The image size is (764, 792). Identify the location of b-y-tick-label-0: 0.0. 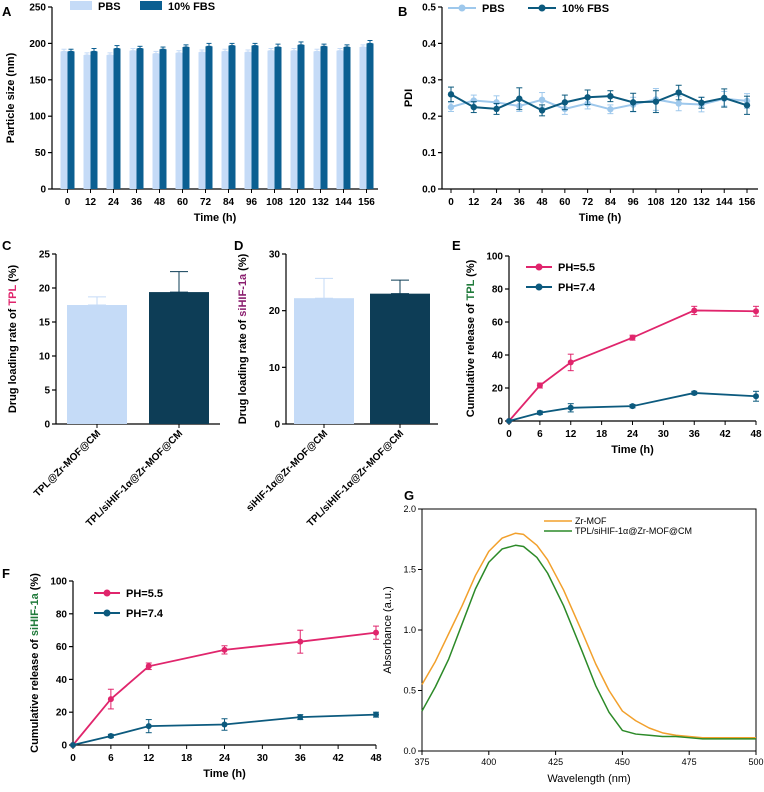
(429, 190).